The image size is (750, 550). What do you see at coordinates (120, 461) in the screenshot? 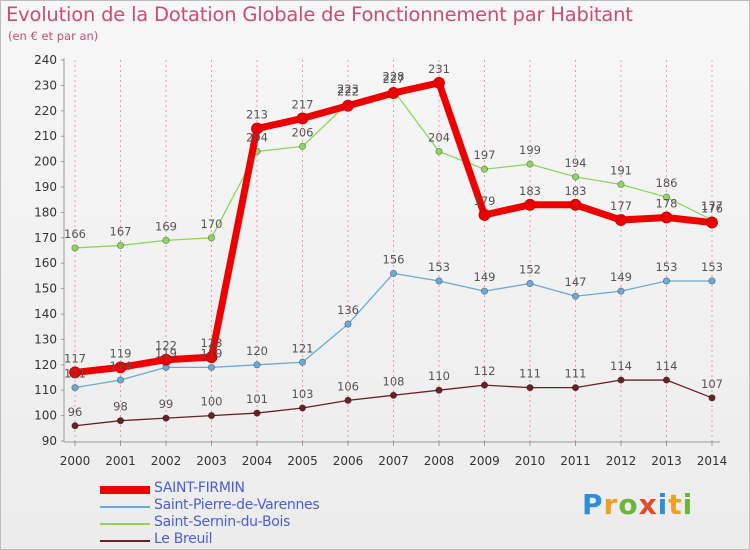
I see `x-tick-label: 2001` at bounding box center [120, 461].